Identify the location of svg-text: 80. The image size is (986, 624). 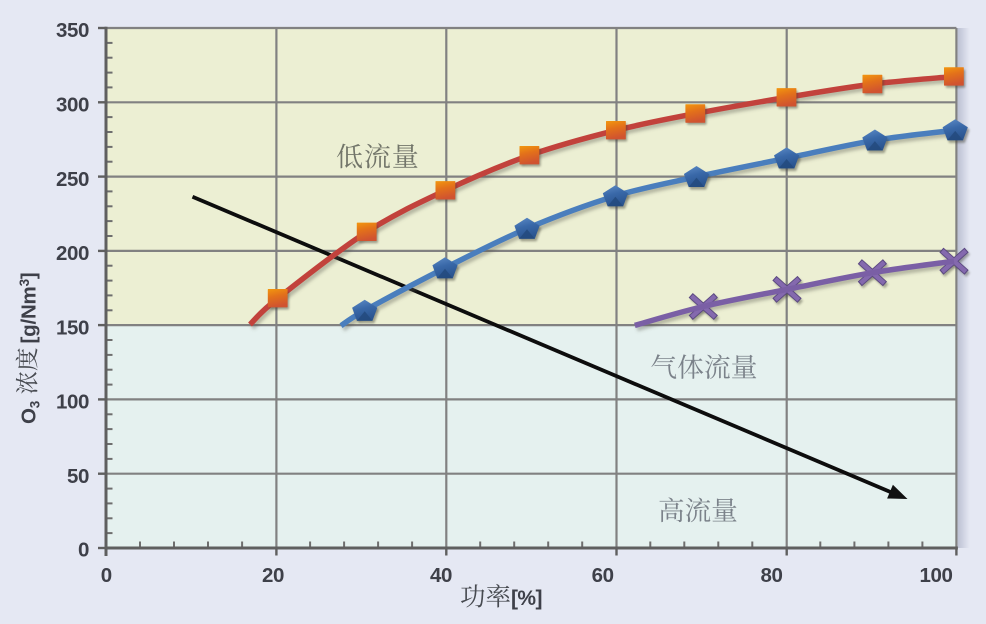
(771, 575).